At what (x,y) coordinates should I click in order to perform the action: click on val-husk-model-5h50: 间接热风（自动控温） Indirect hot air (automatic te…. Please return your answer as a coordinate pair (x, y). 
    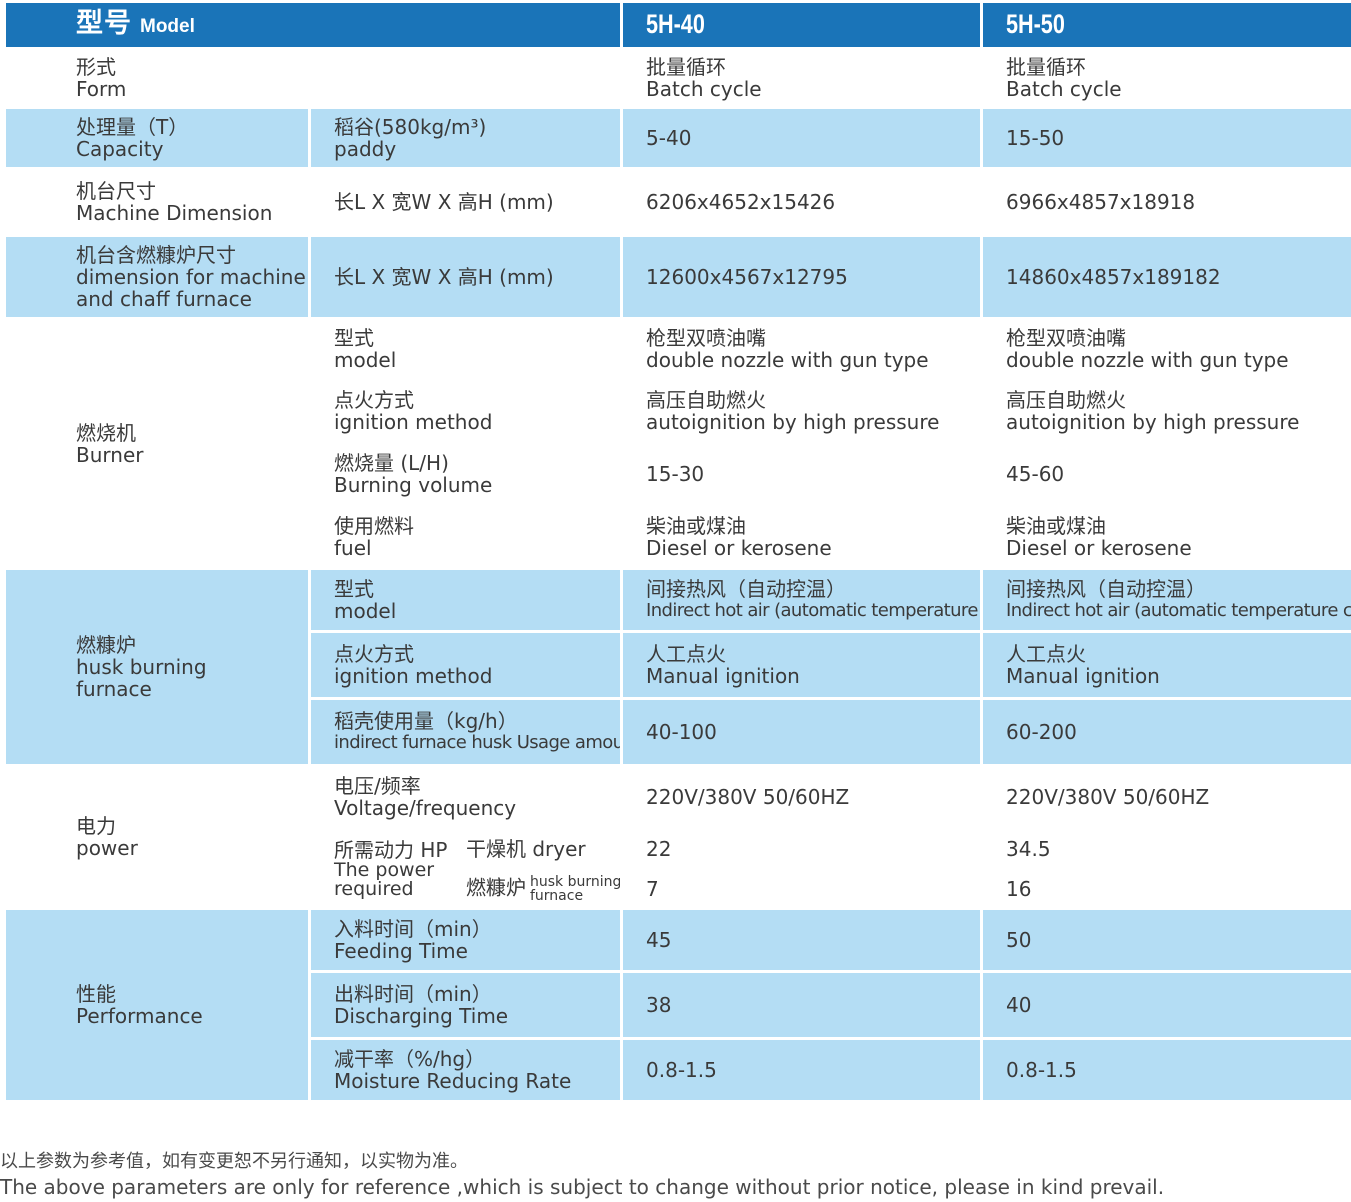
    Looking at the image, I should click on (1178, 599).